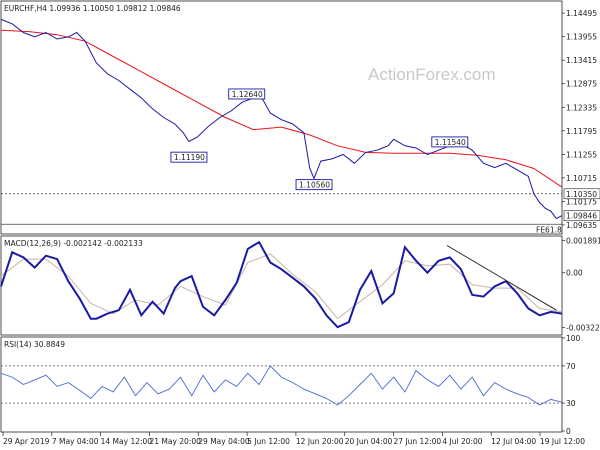 This screenshot has height=450, width=600. I want to click on y-tick-label: 1.10715, so click(581, 178).